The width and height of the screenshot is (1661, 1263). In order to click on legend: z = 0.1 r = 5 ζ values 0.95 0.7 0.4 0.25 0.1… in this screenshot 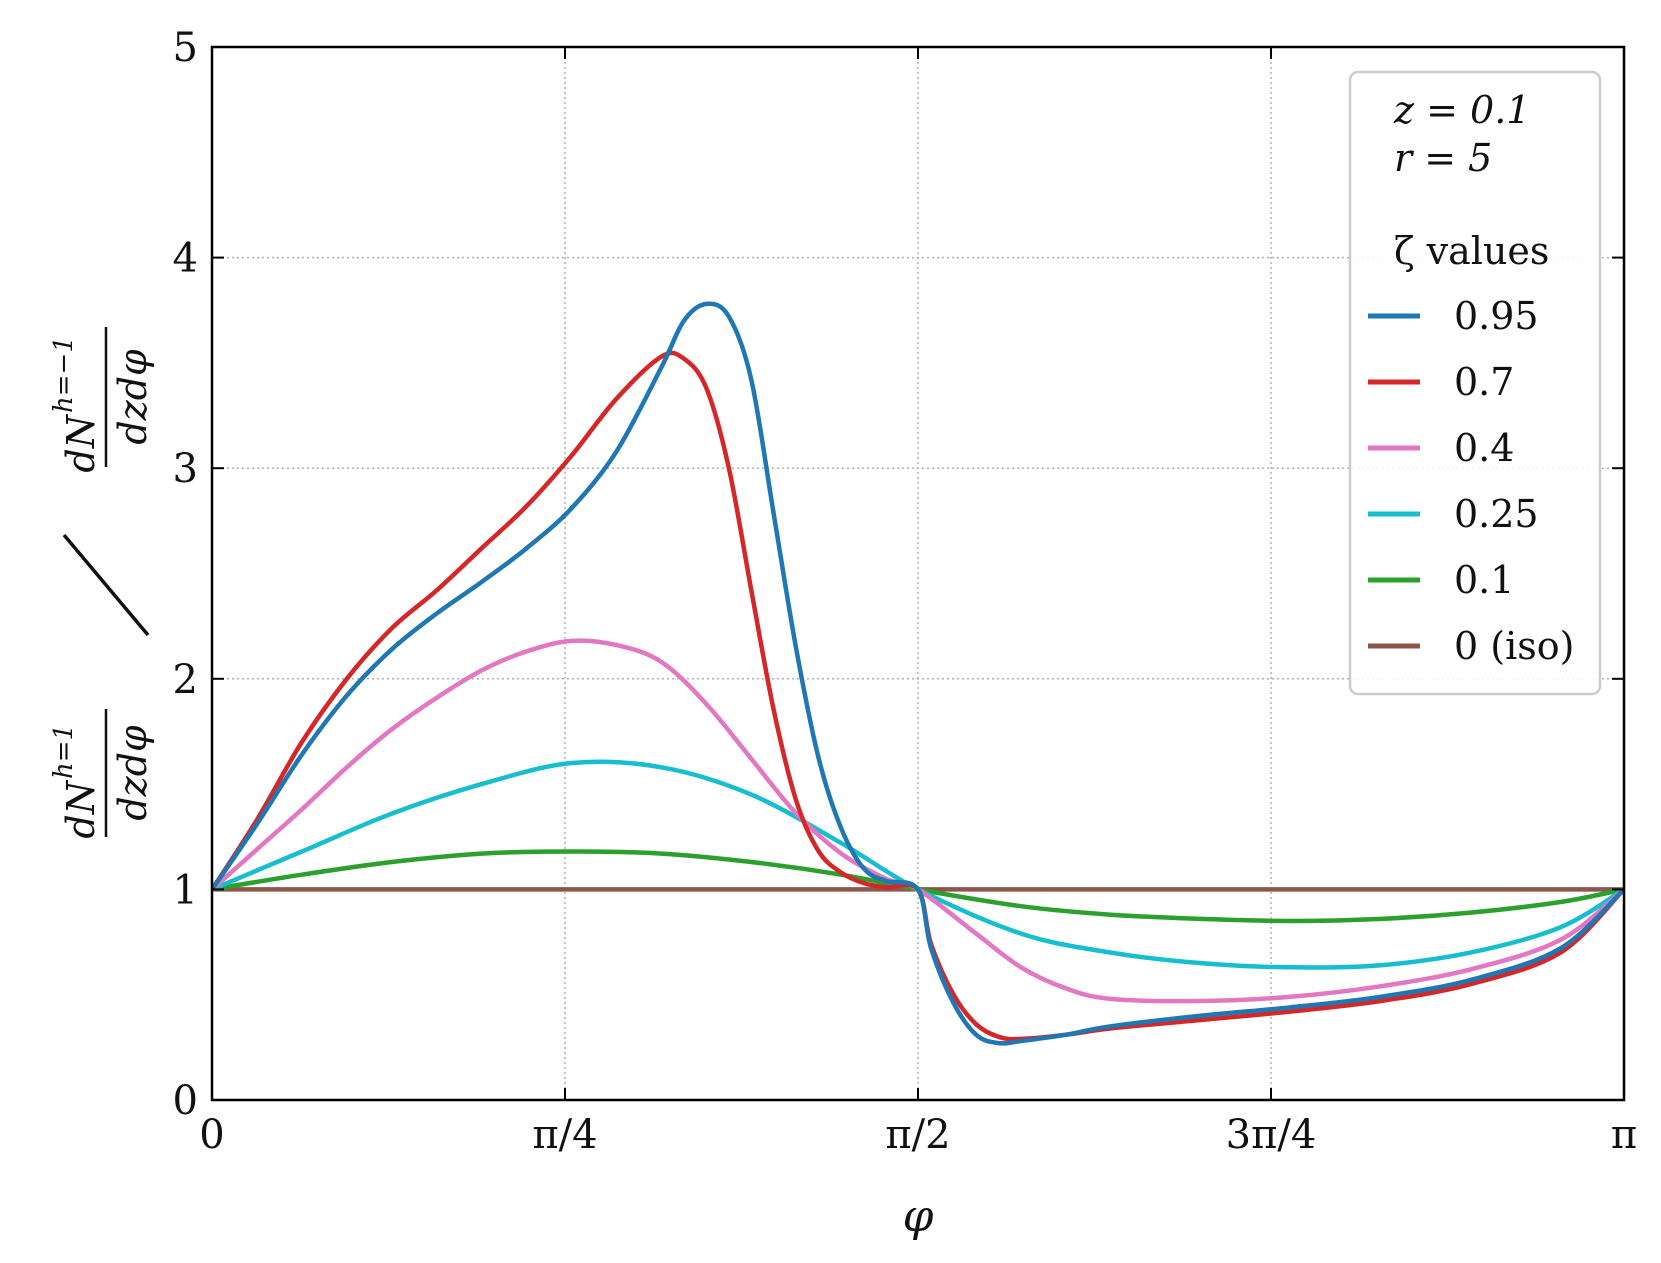, I will do `click(1475, 383)`.